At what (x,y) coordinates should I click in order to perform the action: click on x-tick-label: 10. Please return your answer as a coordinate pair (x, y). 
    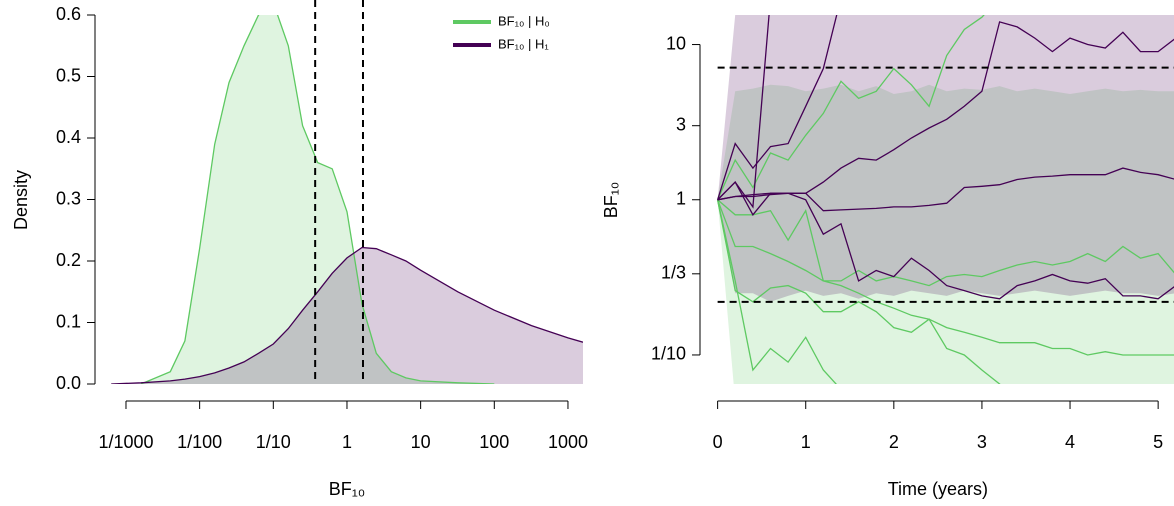
    Looking at the image, I should click on (421, 442).